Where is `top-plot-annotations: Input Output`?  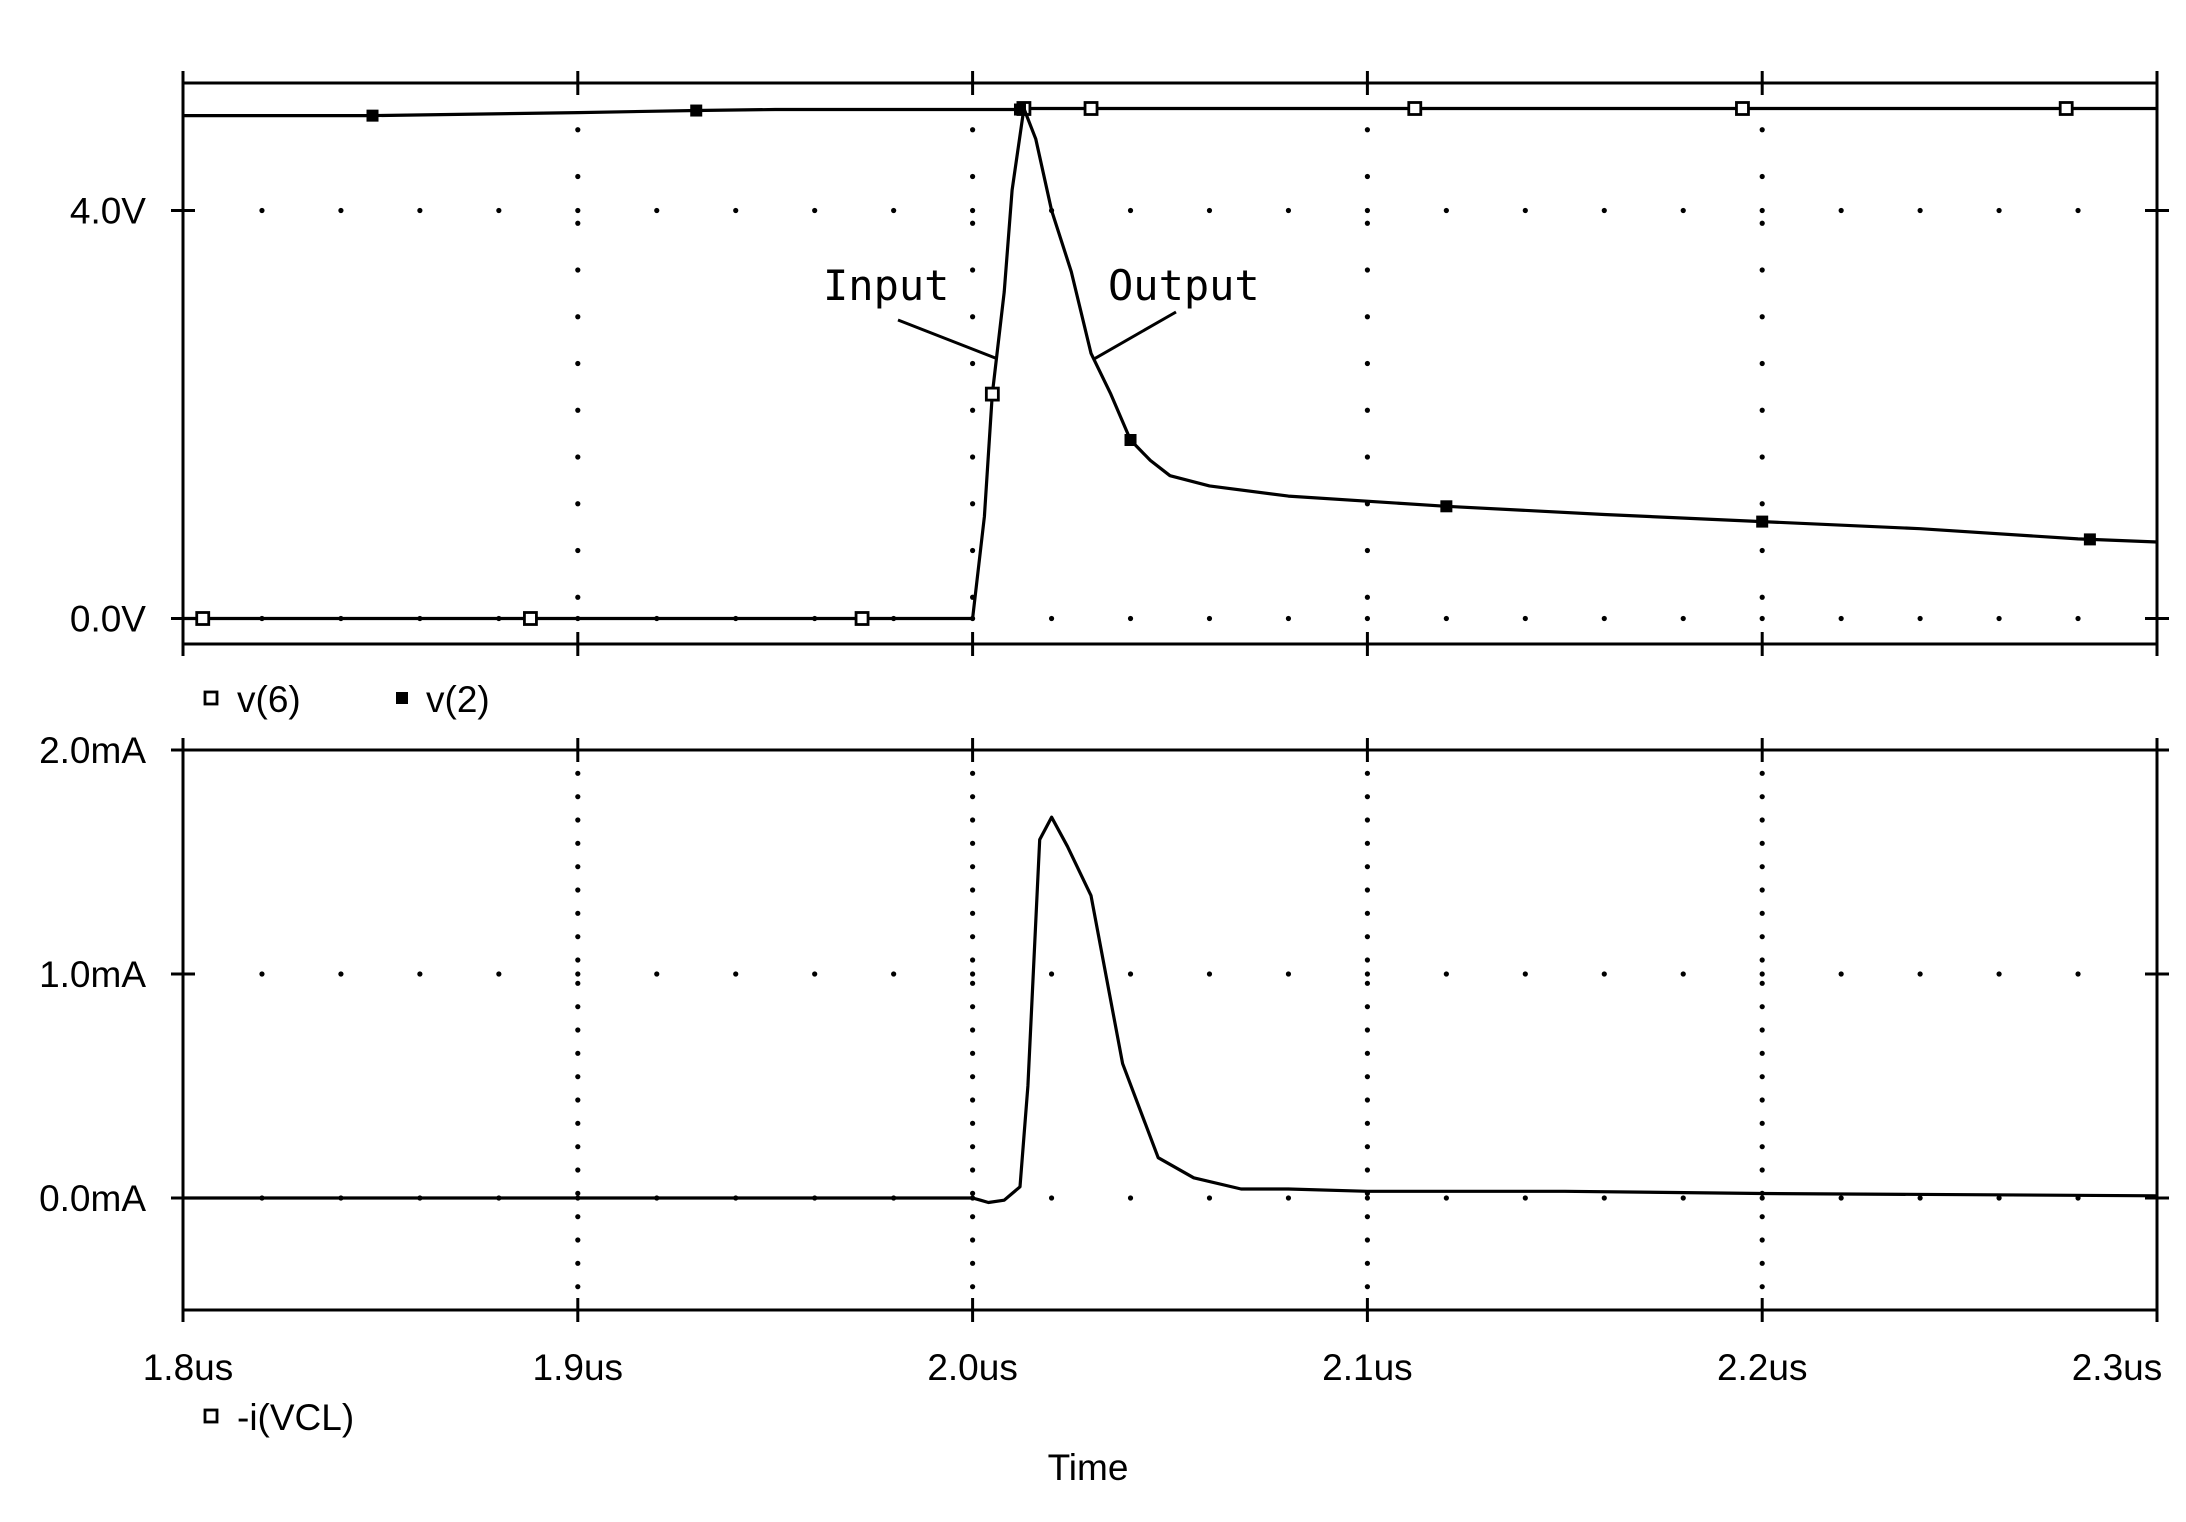
top-plot-annotations: Input Output is located at coordinates (1041, 310).